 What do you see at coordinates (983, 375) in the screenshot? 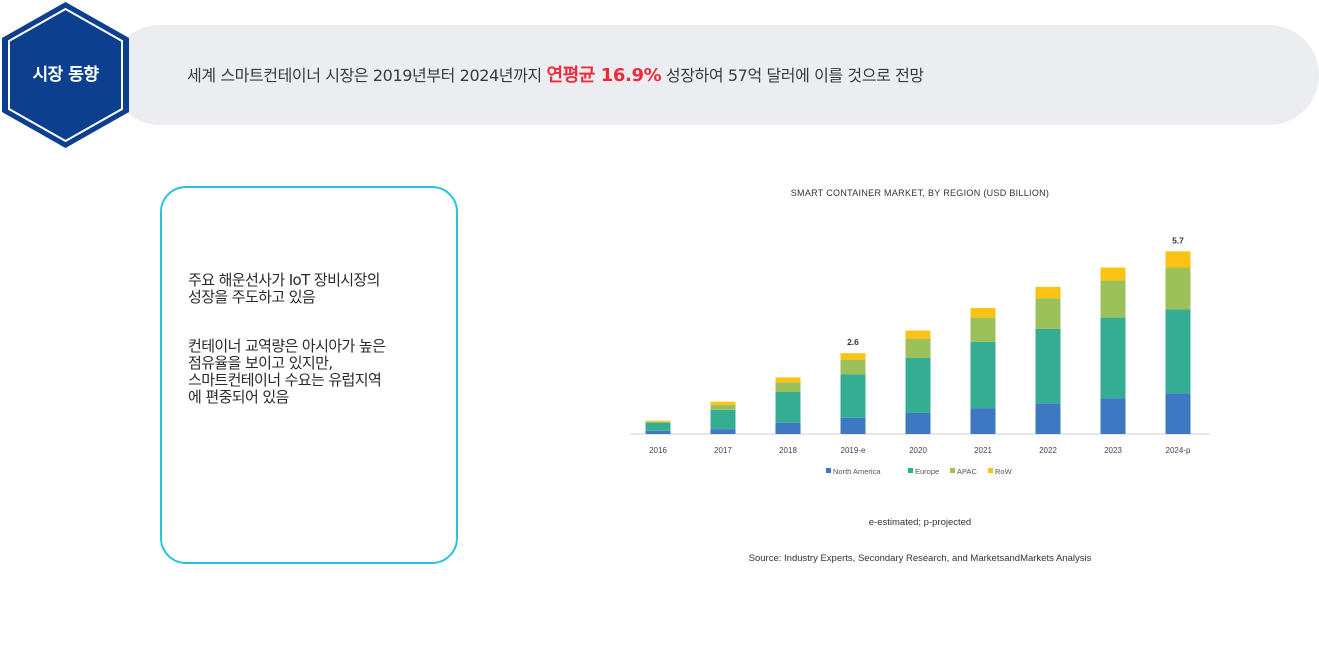
I see `bar-2021-europe` at bounding box center [983, 375].